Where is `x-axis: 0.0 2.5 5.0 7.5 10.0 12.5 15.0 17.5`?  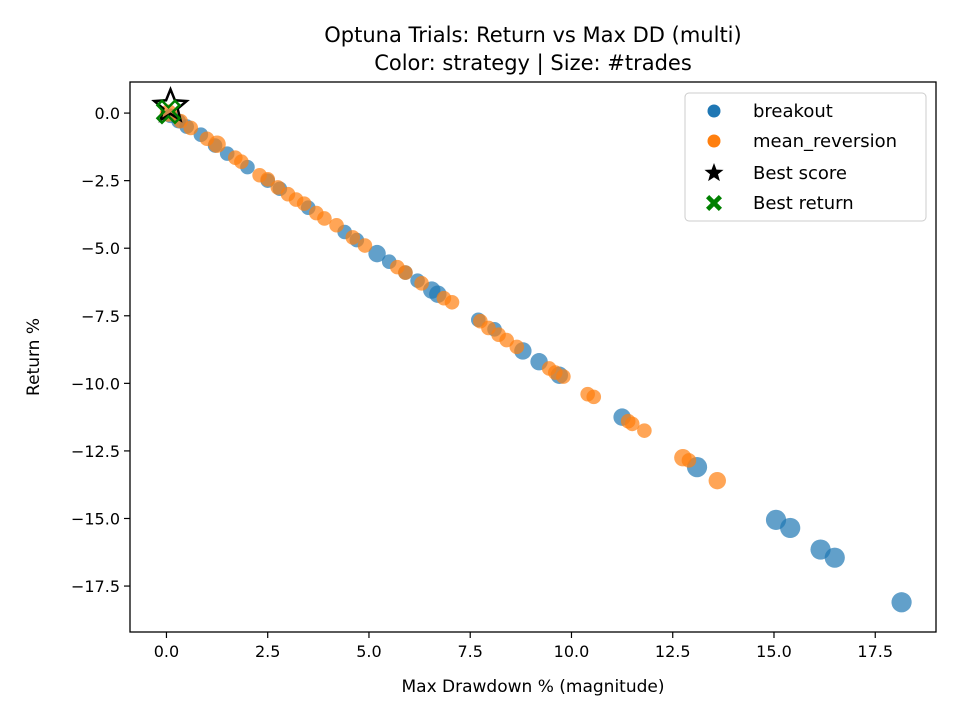 x-axis: 0.0 2.5 5.0 7.5 10.0 12.5 15.0 17.5 is located at coordinates (523, 646).